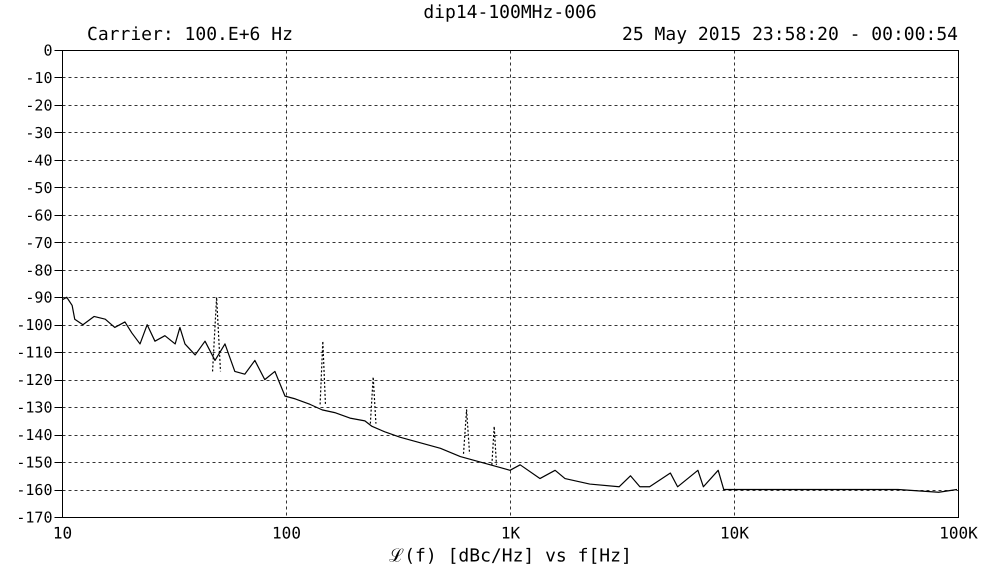 This screenshot has height=586, width=1000. Describe the element at coordinates (47, 51) in the screenshot. I see `y-tick-label: 0` at that location.